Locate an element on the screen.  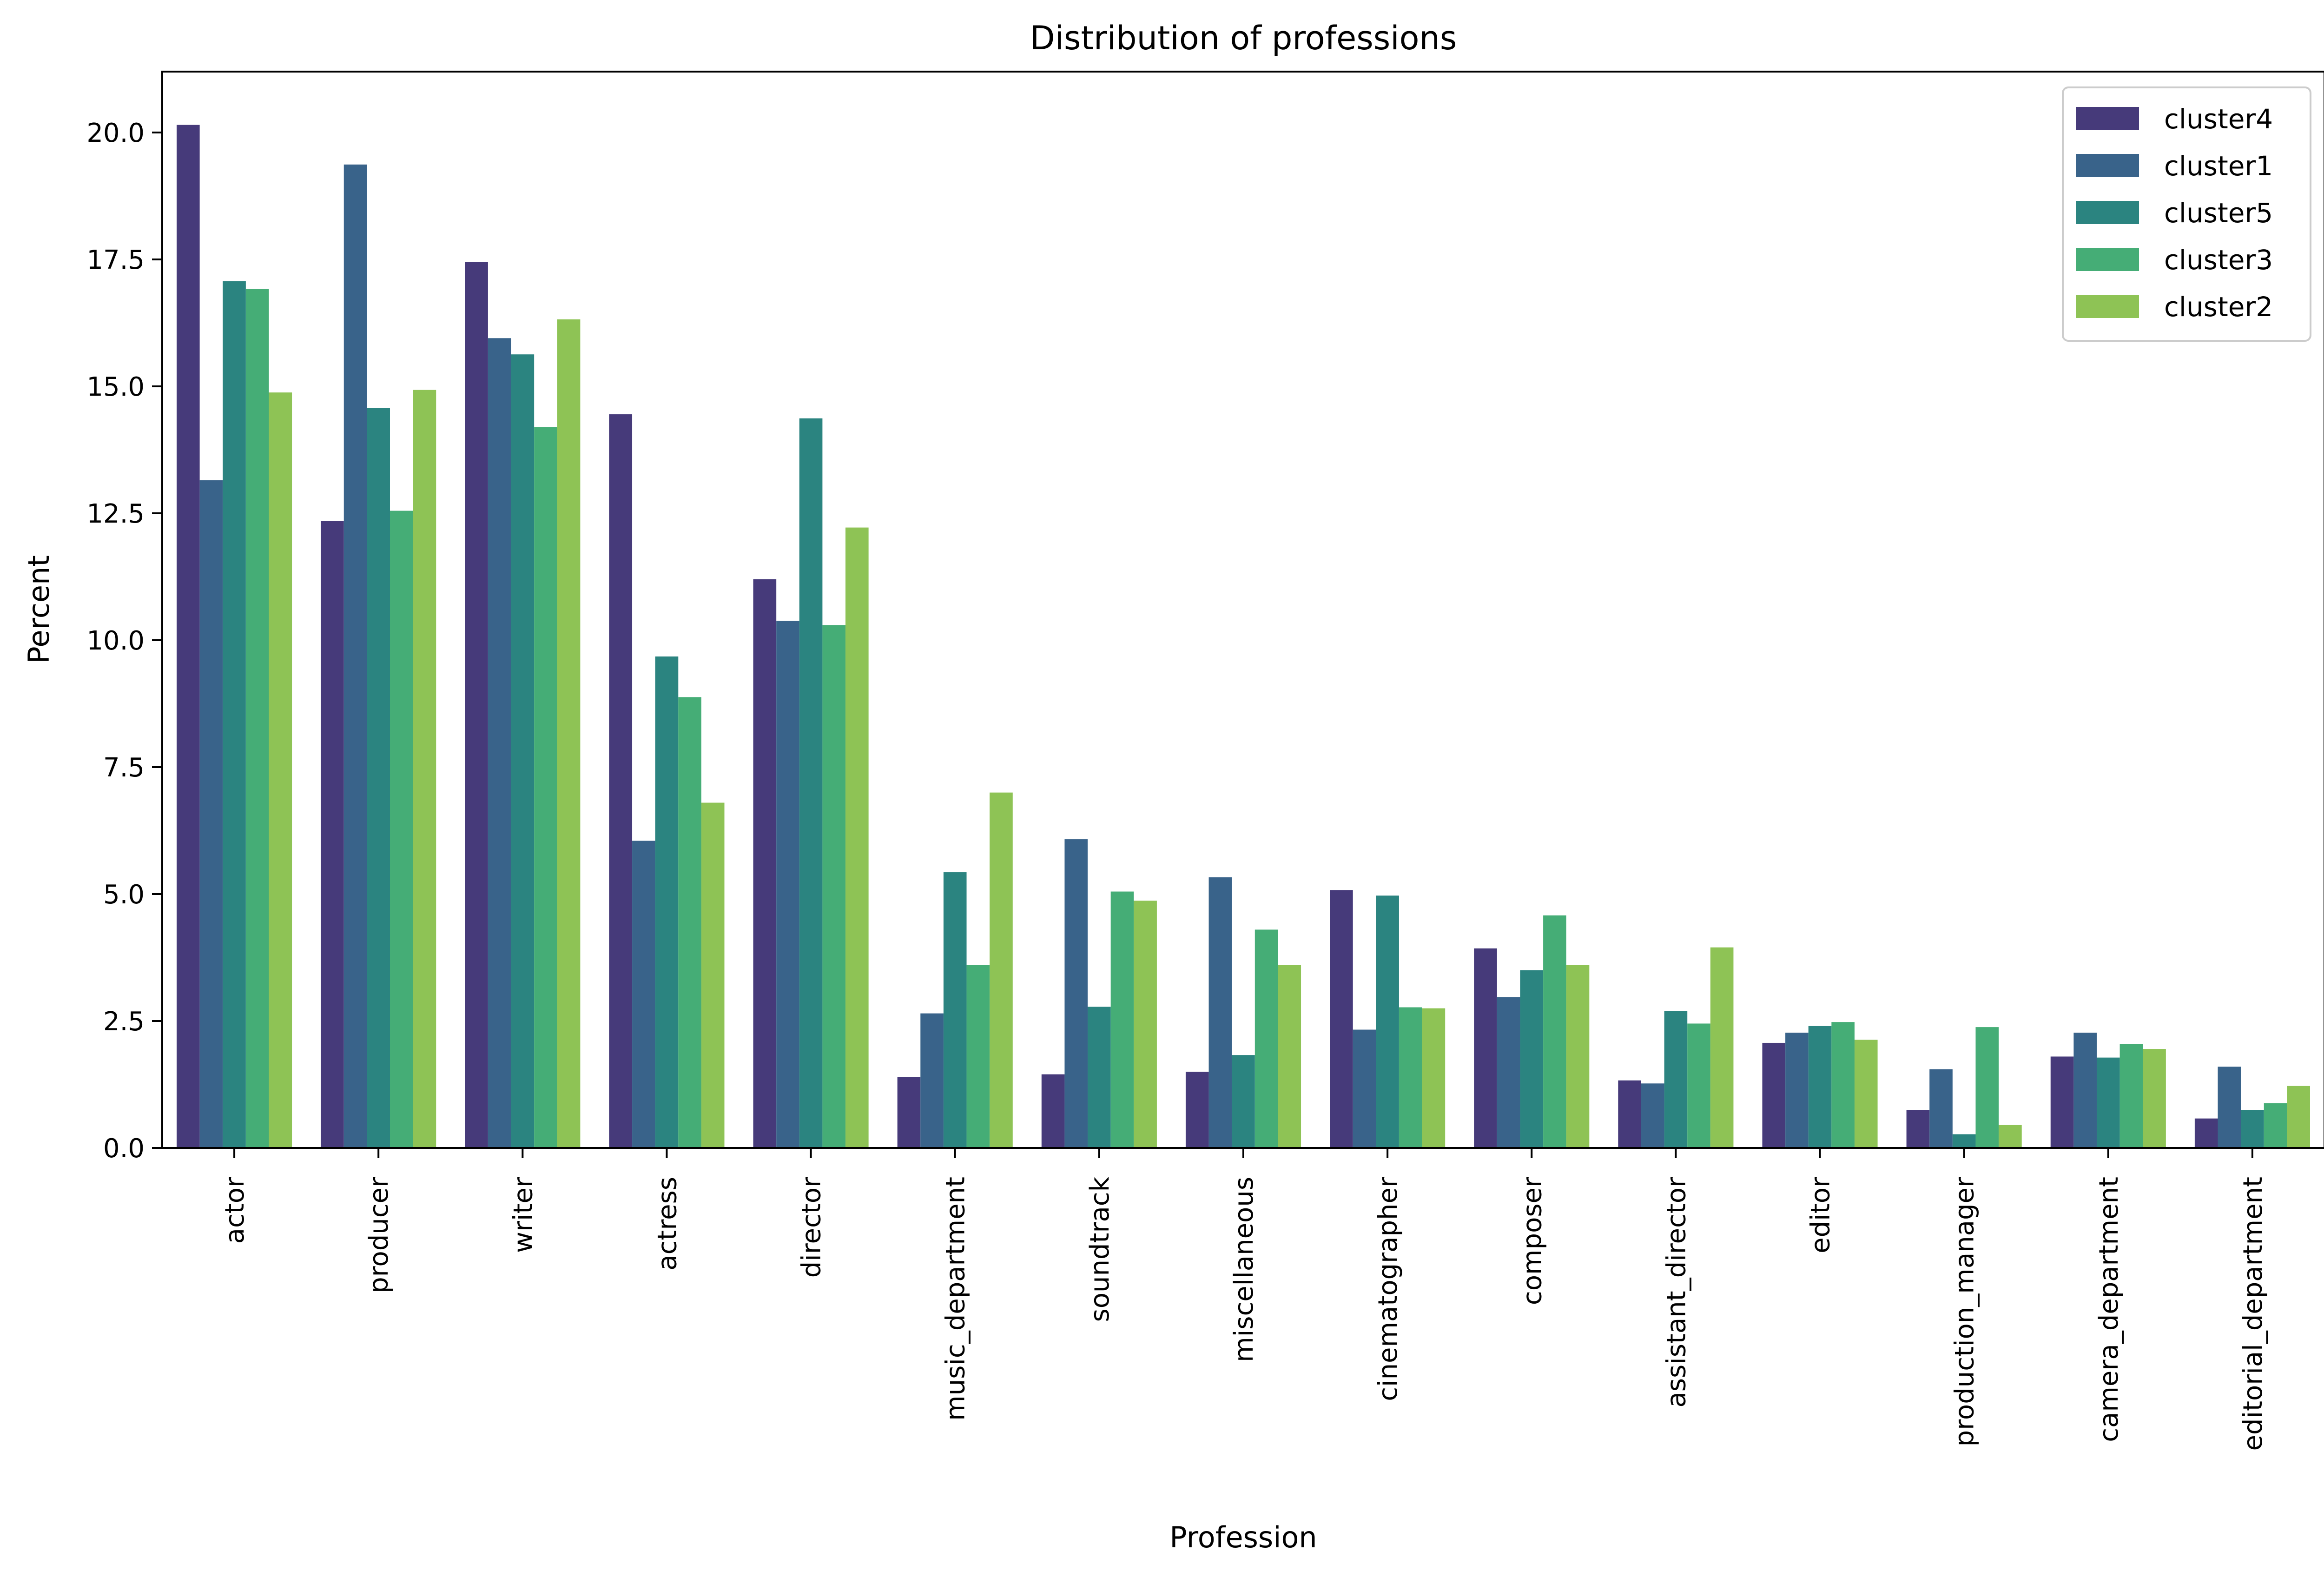
bar-cluster2-cinematographer is located at coordinates (1434, 1078).